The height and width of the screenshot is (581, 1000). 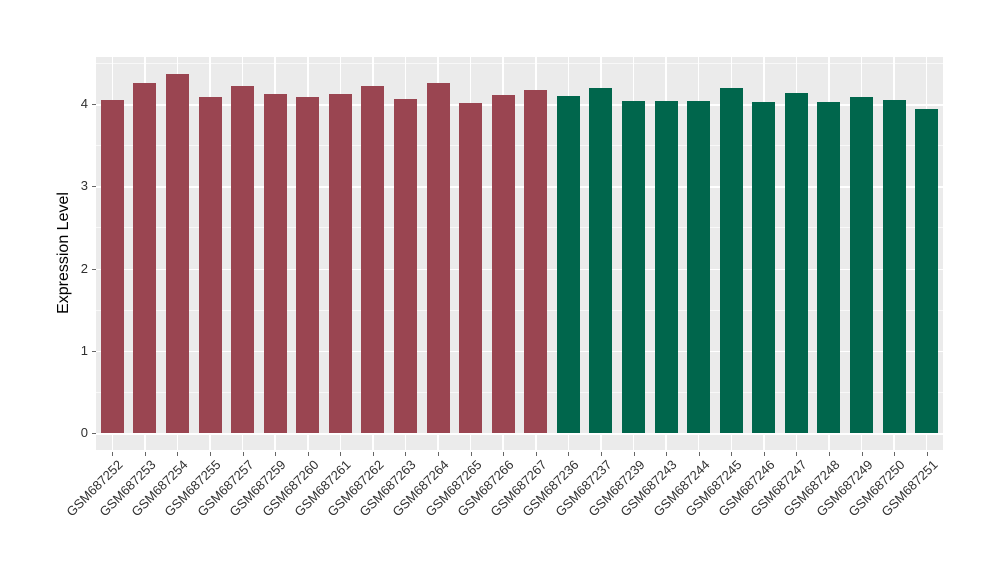 What do you see at coordinates (503, 263) in the screenshot?
I see `bar-GSM687266` at bounding box center [503, 263].